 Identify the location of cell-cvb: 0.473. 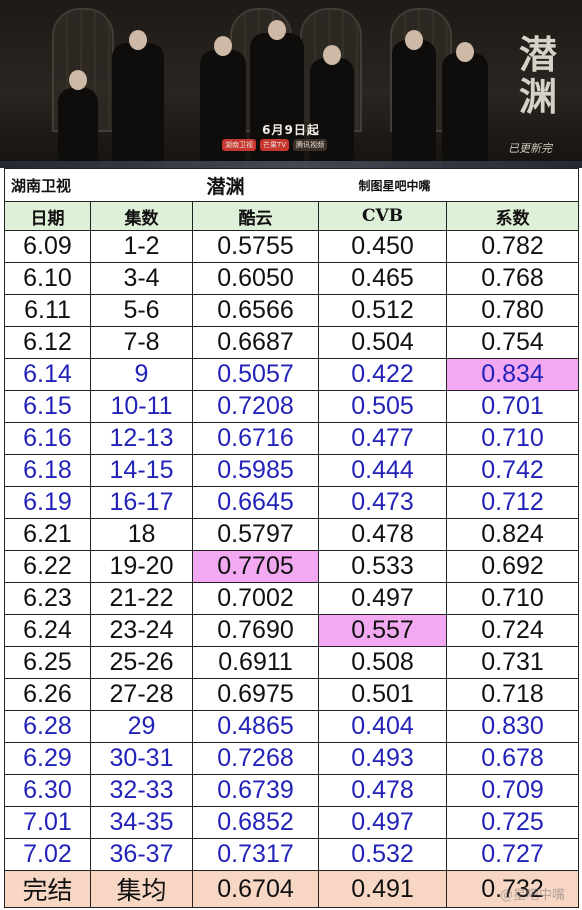
(383, 502).